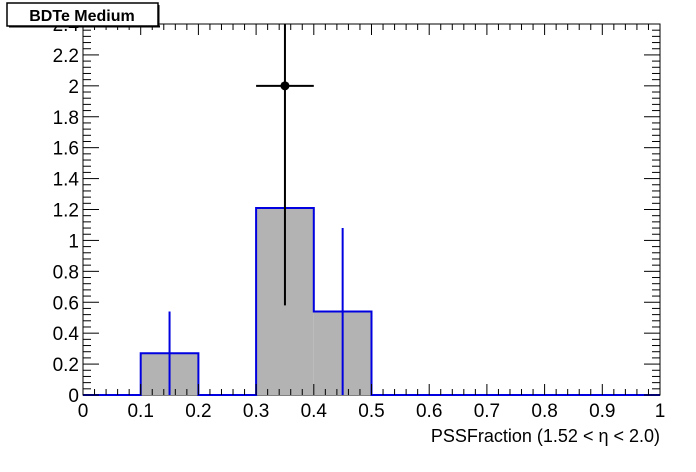 Image resolution: width=696 pixels, height=472 pixels. What do you see at coordinates (314, 411) in the screenshot?
I see `x-tick-label: 0.4` at bounding box center [314, 411].